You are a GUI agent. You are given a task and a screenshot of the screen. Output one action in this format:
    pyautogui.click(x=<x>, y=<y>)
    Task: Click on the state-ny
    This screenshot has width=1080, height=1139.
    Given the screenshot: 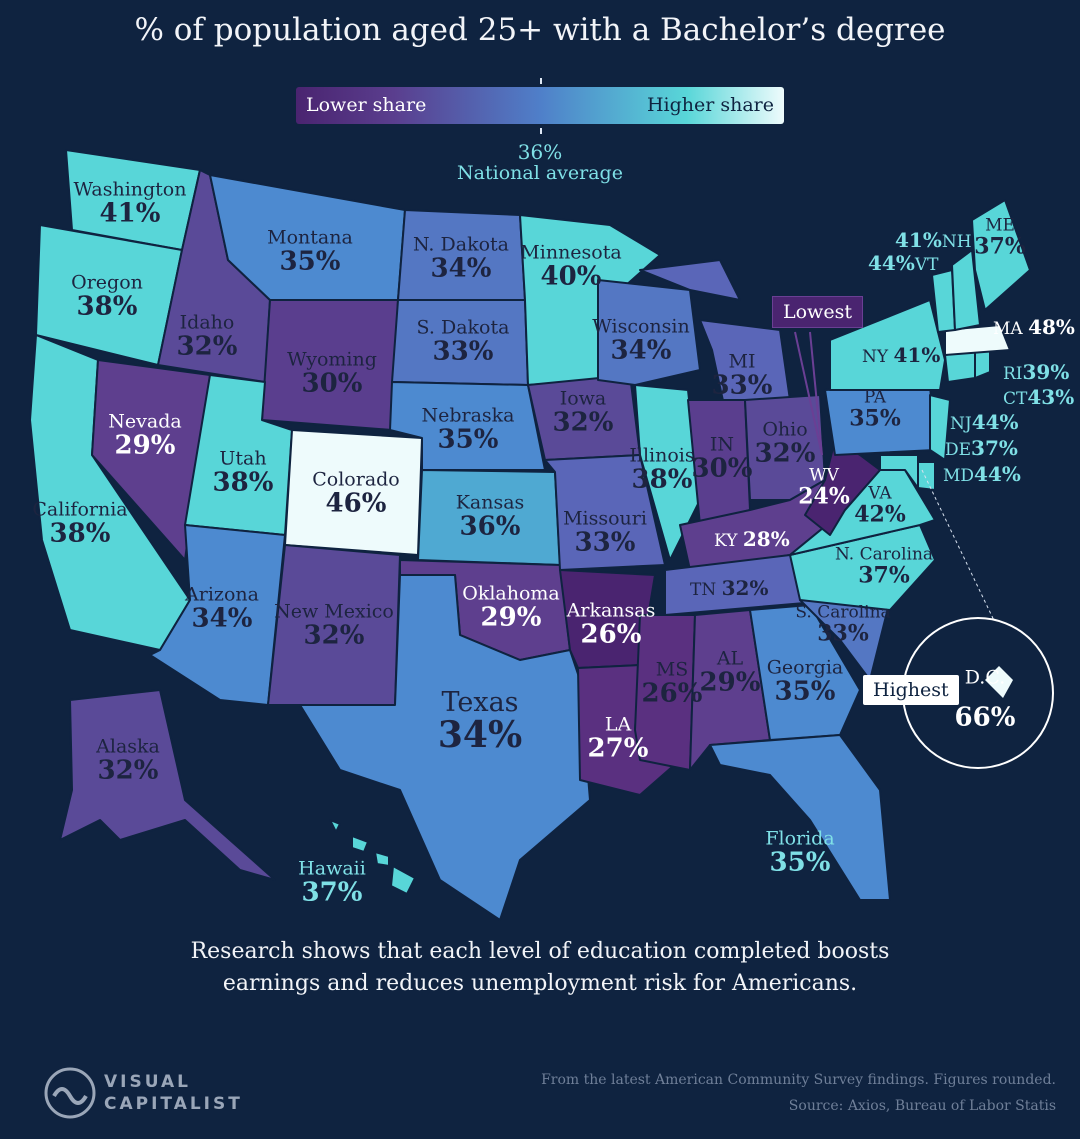 What is the action you would take?
    pyautogui.click(x=887, y=345)
    